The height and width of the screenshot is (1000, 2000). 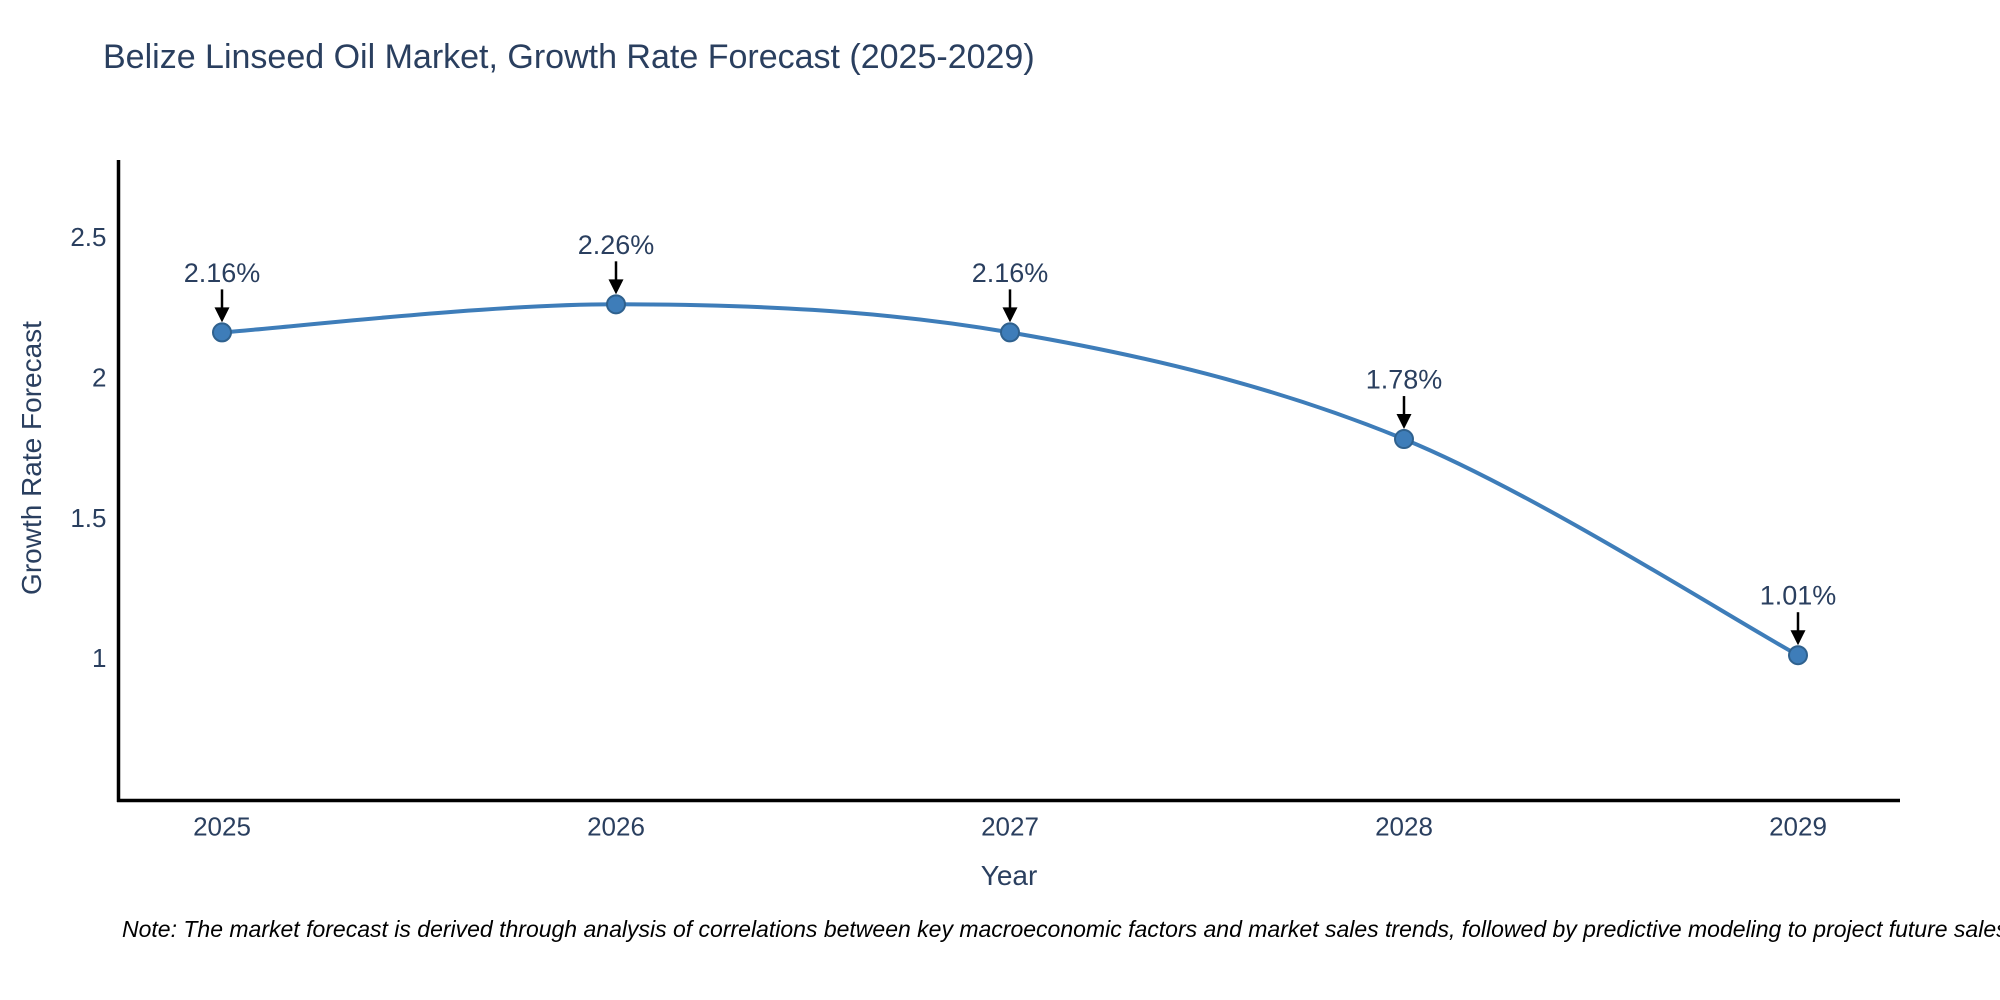 I want to click on data-point-label: 1.01%, so click(x=1798, y=596).